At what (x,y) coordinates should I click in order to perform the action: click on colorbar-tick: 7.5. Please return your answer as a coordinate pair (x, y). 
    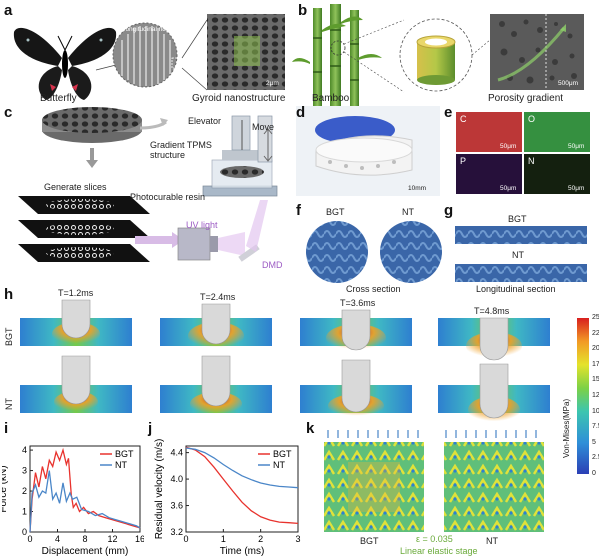
    Looking at the image, I should click on (595, 427).